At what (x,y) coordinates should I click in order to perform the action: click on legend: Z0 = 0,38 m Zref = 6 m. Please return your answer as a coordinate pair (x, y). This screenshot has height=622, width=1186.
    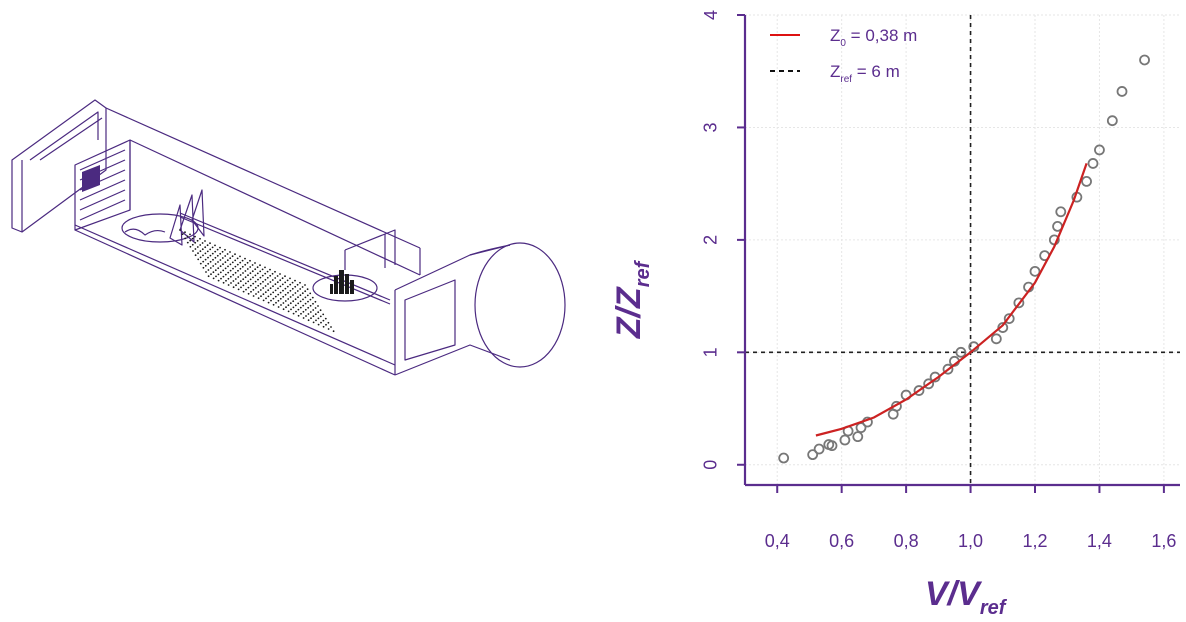
    Looking at the image, I should click on (843, 55).